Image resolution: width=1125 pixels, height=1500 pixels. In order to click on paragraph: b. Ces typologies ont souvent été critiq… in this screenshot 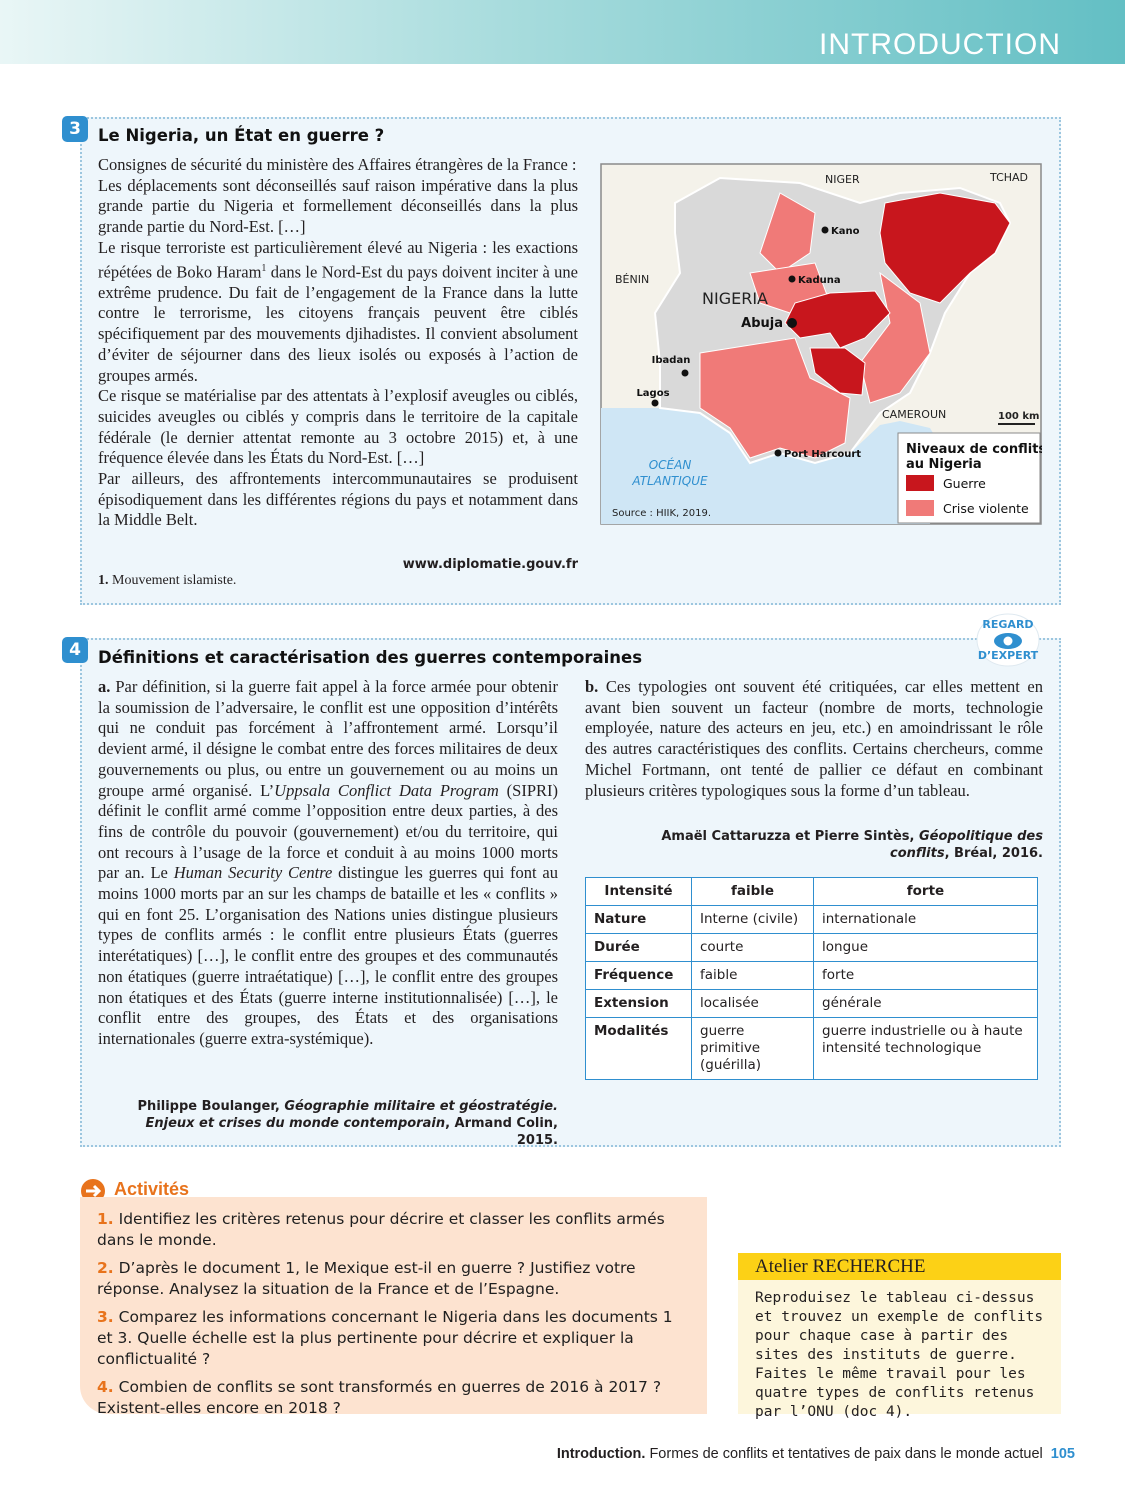, I will do `click(814, 739)`.